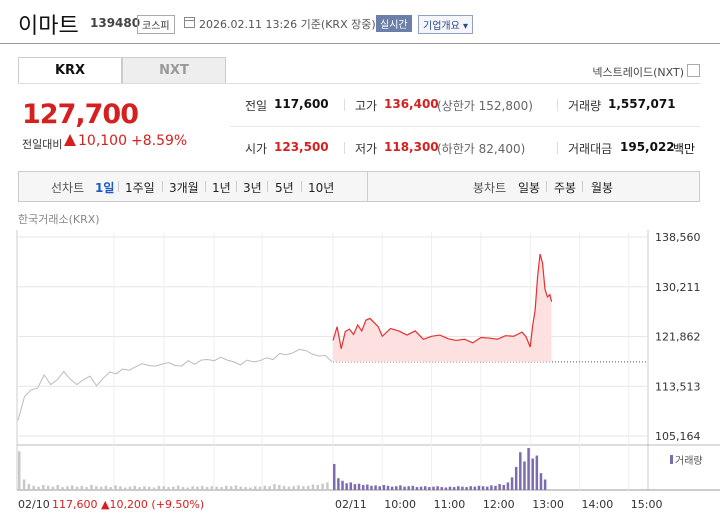 The height and width of the screenshot is (523, 720). What do you see at coordinates (693, 70) in the screenshot?
I see `external-link-icon` at bounding box center [693, 70].